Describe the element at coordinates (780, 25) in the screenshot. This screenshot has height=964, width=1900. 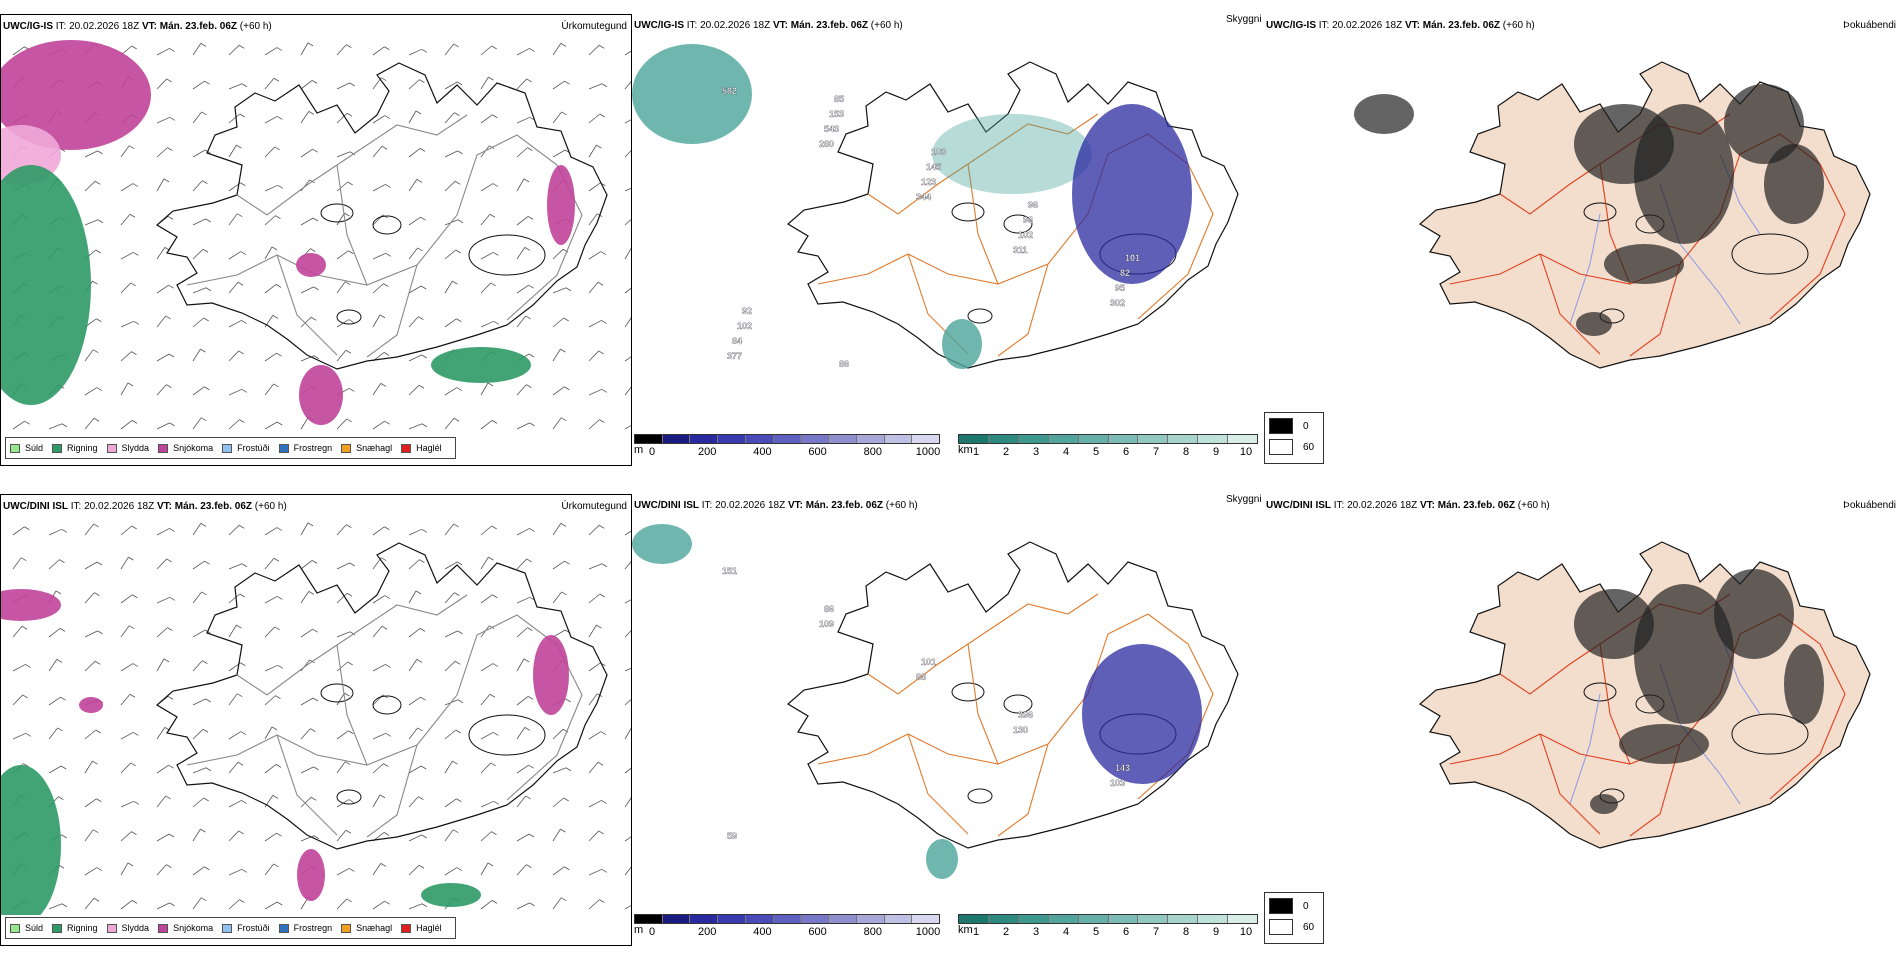
I see `vt-label: VT:` at that location.